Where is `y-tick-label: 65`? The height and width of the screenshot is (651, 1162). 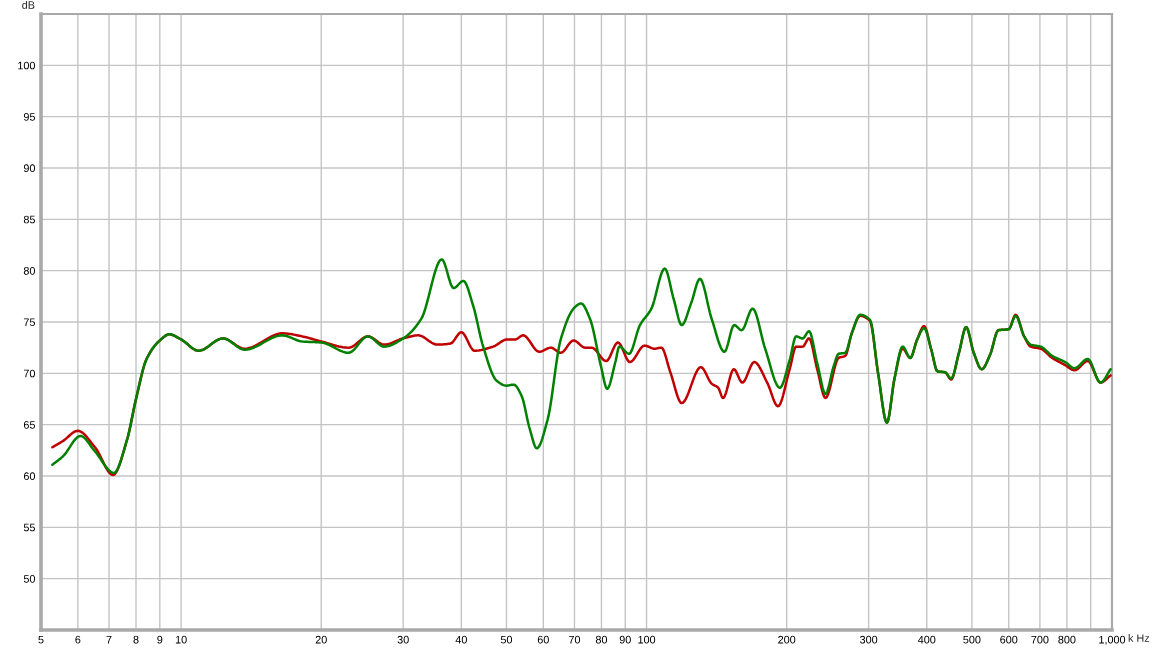
y-tick-label: 65 is located at coordinates (29, 425).